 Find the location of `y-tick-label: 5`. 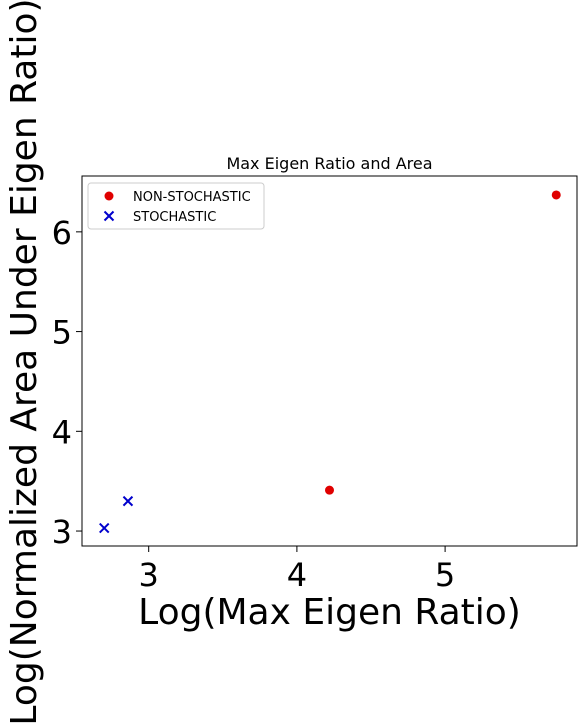

y-tick-label: 5 is located at coordinates (62, 333).